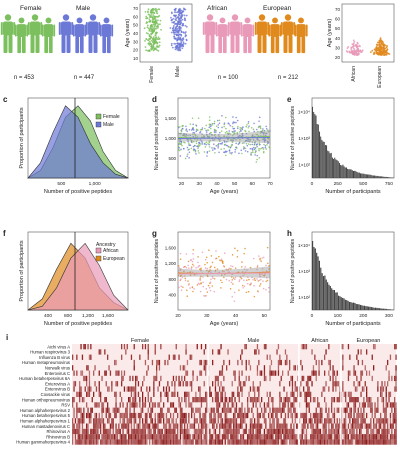  Describe the element at coordinates (35, 33) in the screenshot. I see `female-figure-icon` at that location.